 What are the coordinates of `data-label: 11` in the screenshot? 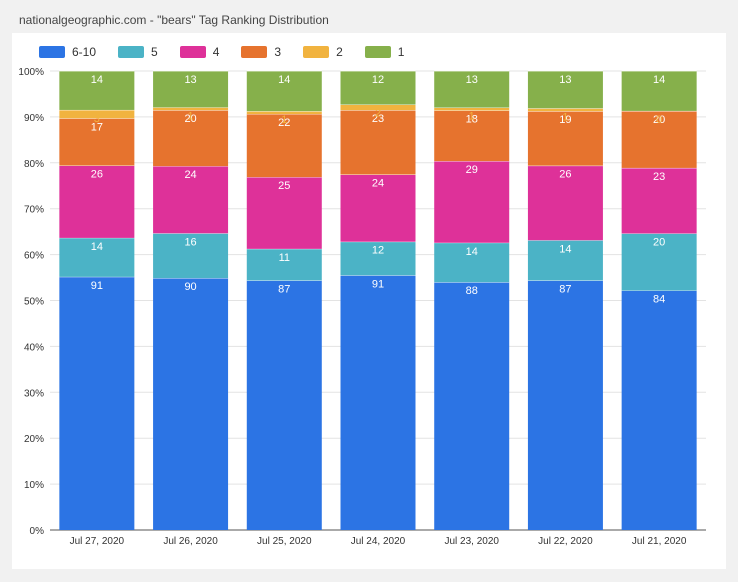 It's located at (284, 258).